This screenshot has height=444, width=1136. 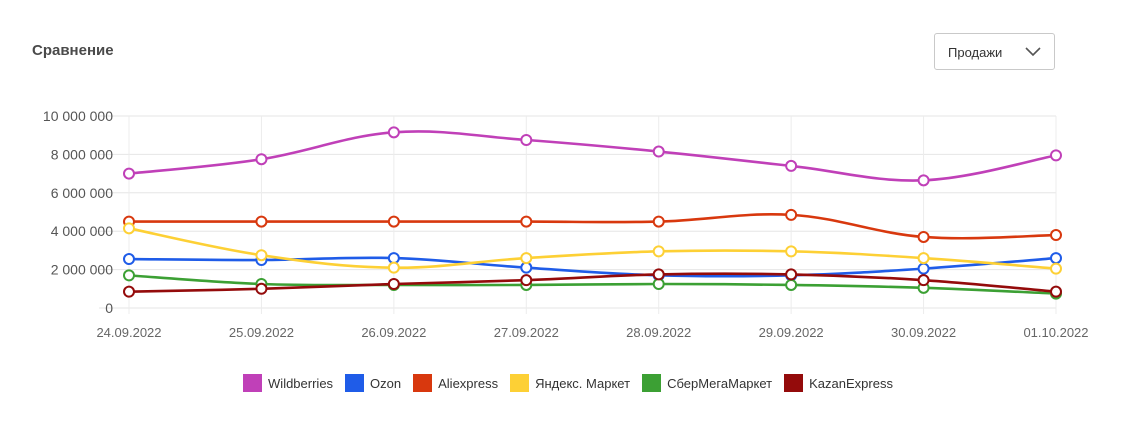 What do you see at coordinates (975, 52) in the screenshot?
I see `metric-select-value: Продажи` at bounding box center [975, 52].